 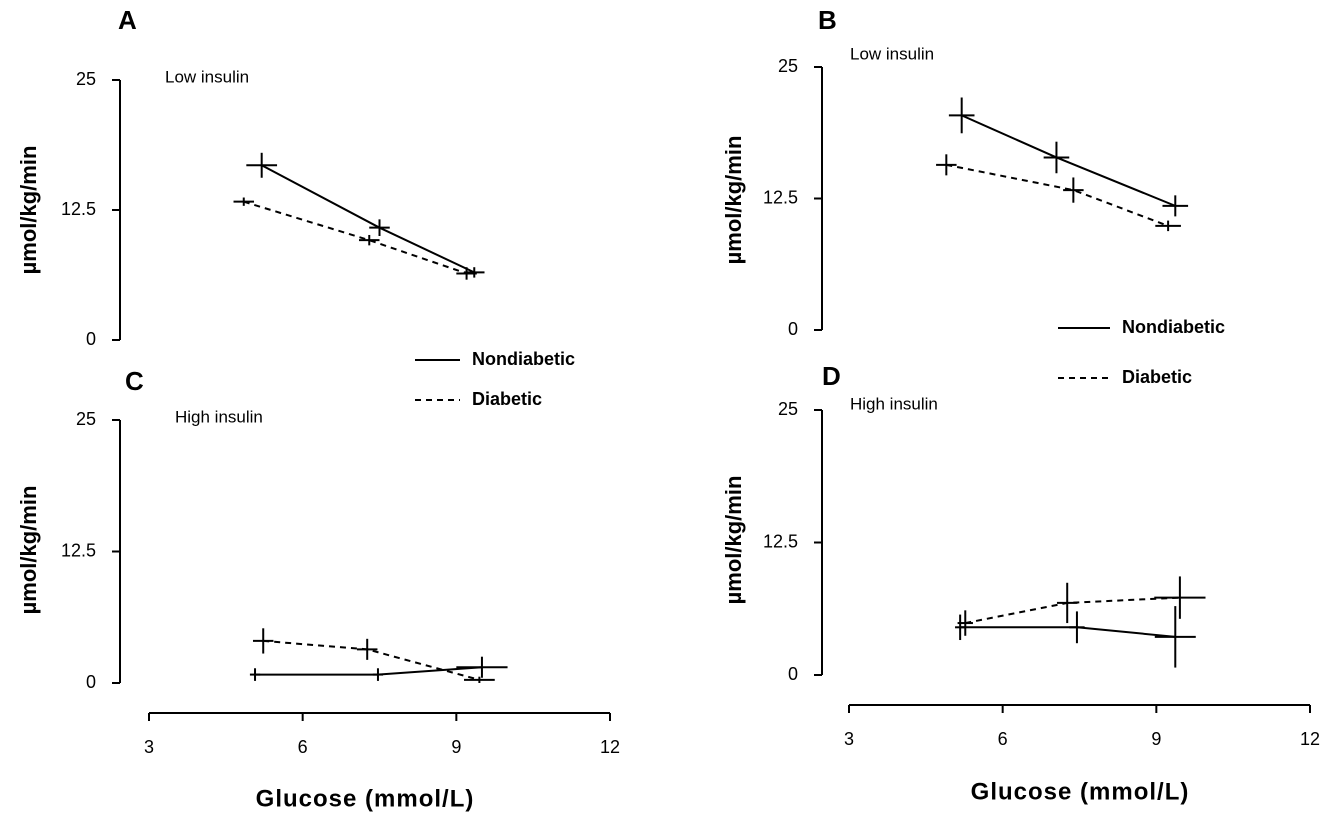 I want to click on panel-letter: B, so click(x=827, y=20).